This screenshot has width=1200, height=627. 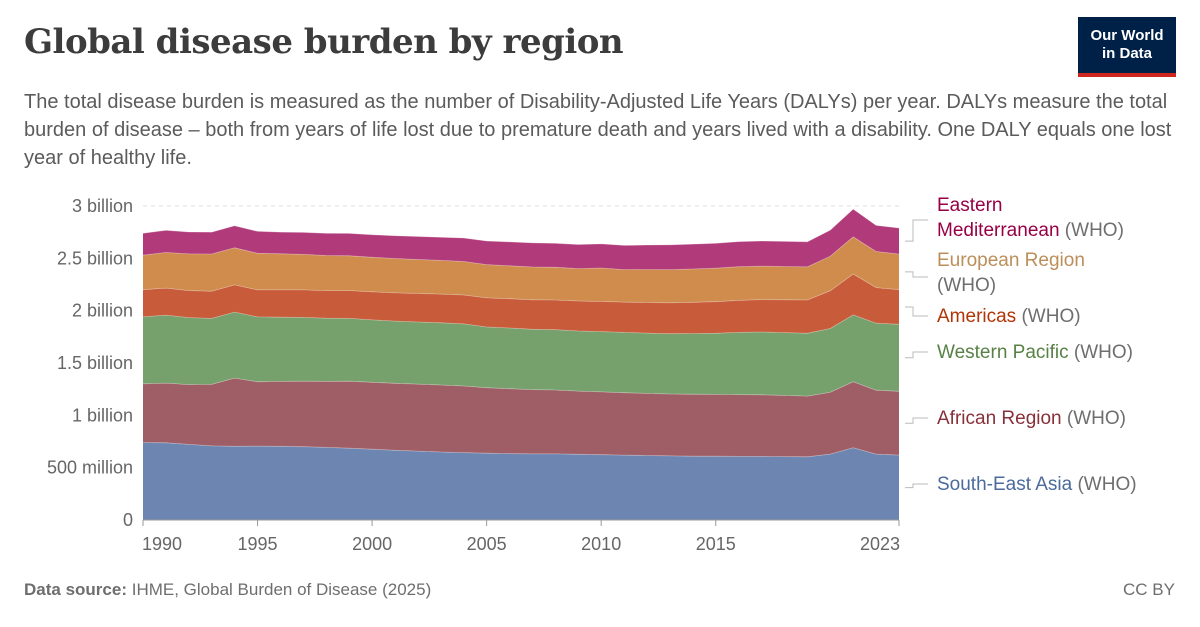 I want to click on x-tick-label: 1995, so click(x=258, y=544).